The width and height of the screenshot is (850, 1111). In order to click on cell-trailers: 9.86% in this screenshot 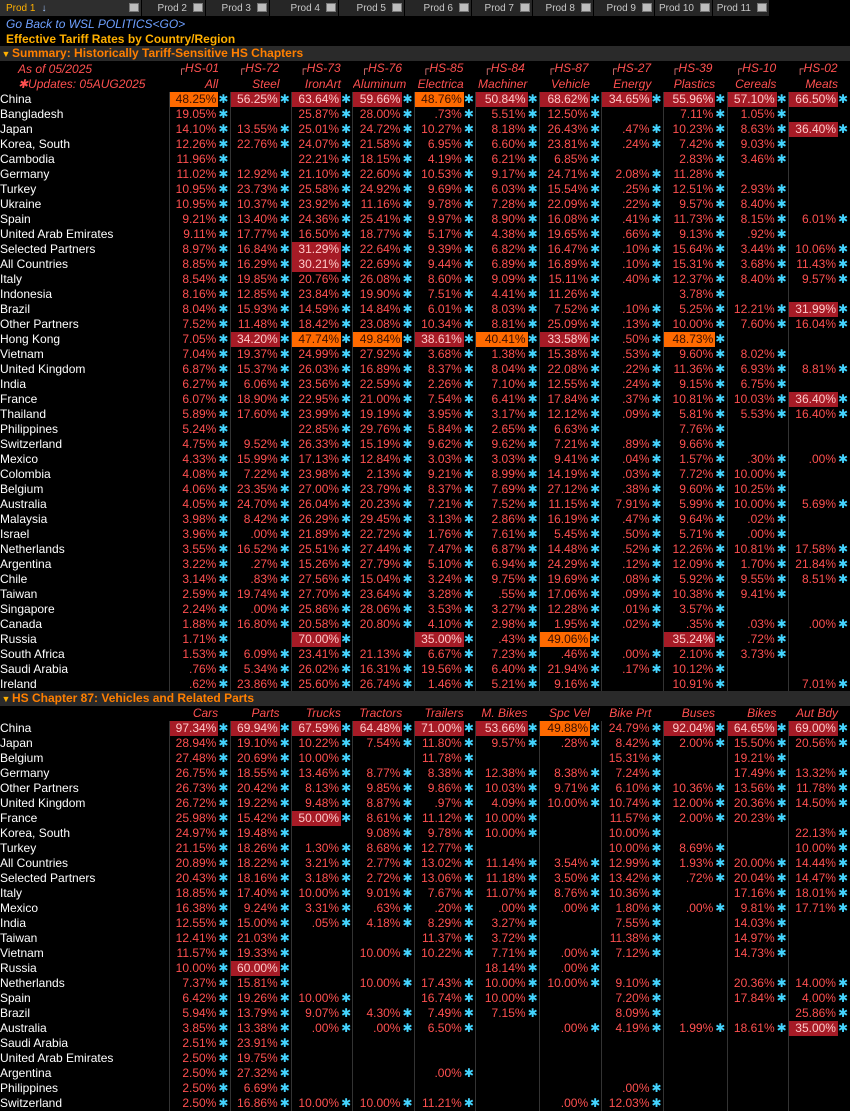, I will do `click(438, 788)`.